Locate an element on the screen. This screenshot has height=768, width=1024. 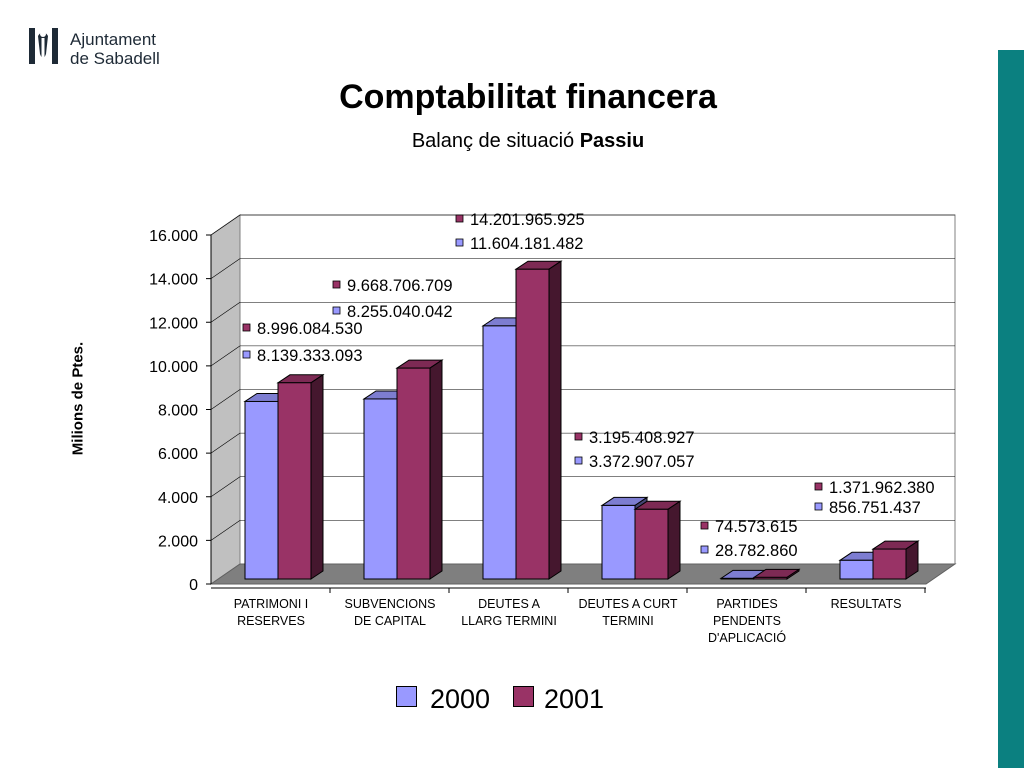
y-tick-label: 10.000 is located at coordinates (173, 367).